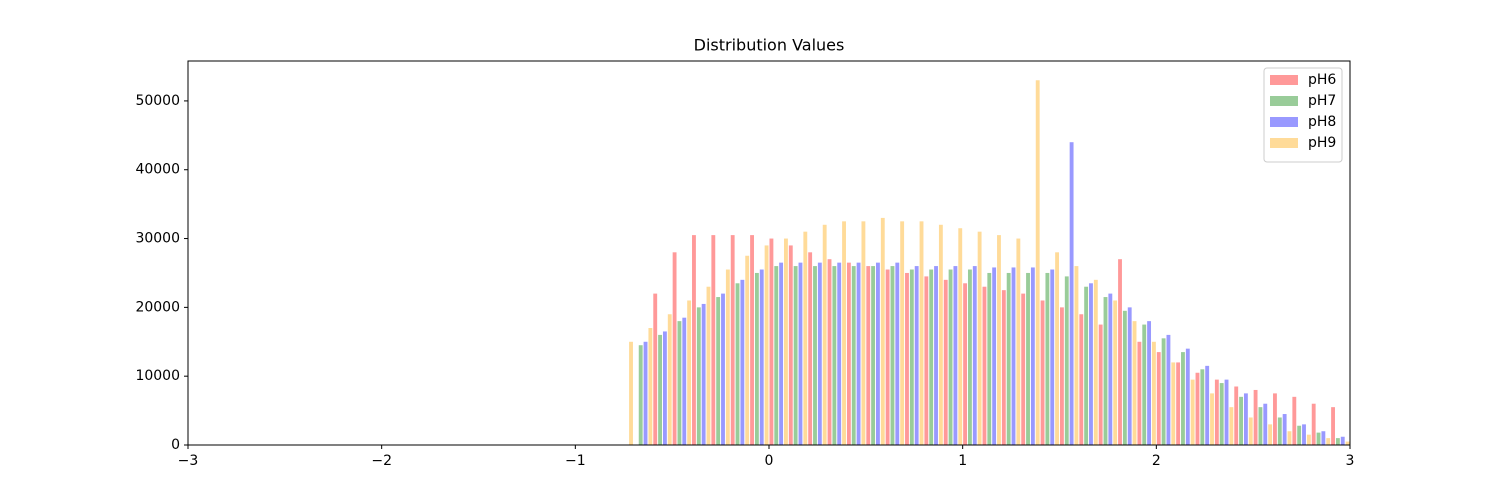  Describe the element at coordinates (1303, 115) in the screenshot. I see `legend-box` at that location.